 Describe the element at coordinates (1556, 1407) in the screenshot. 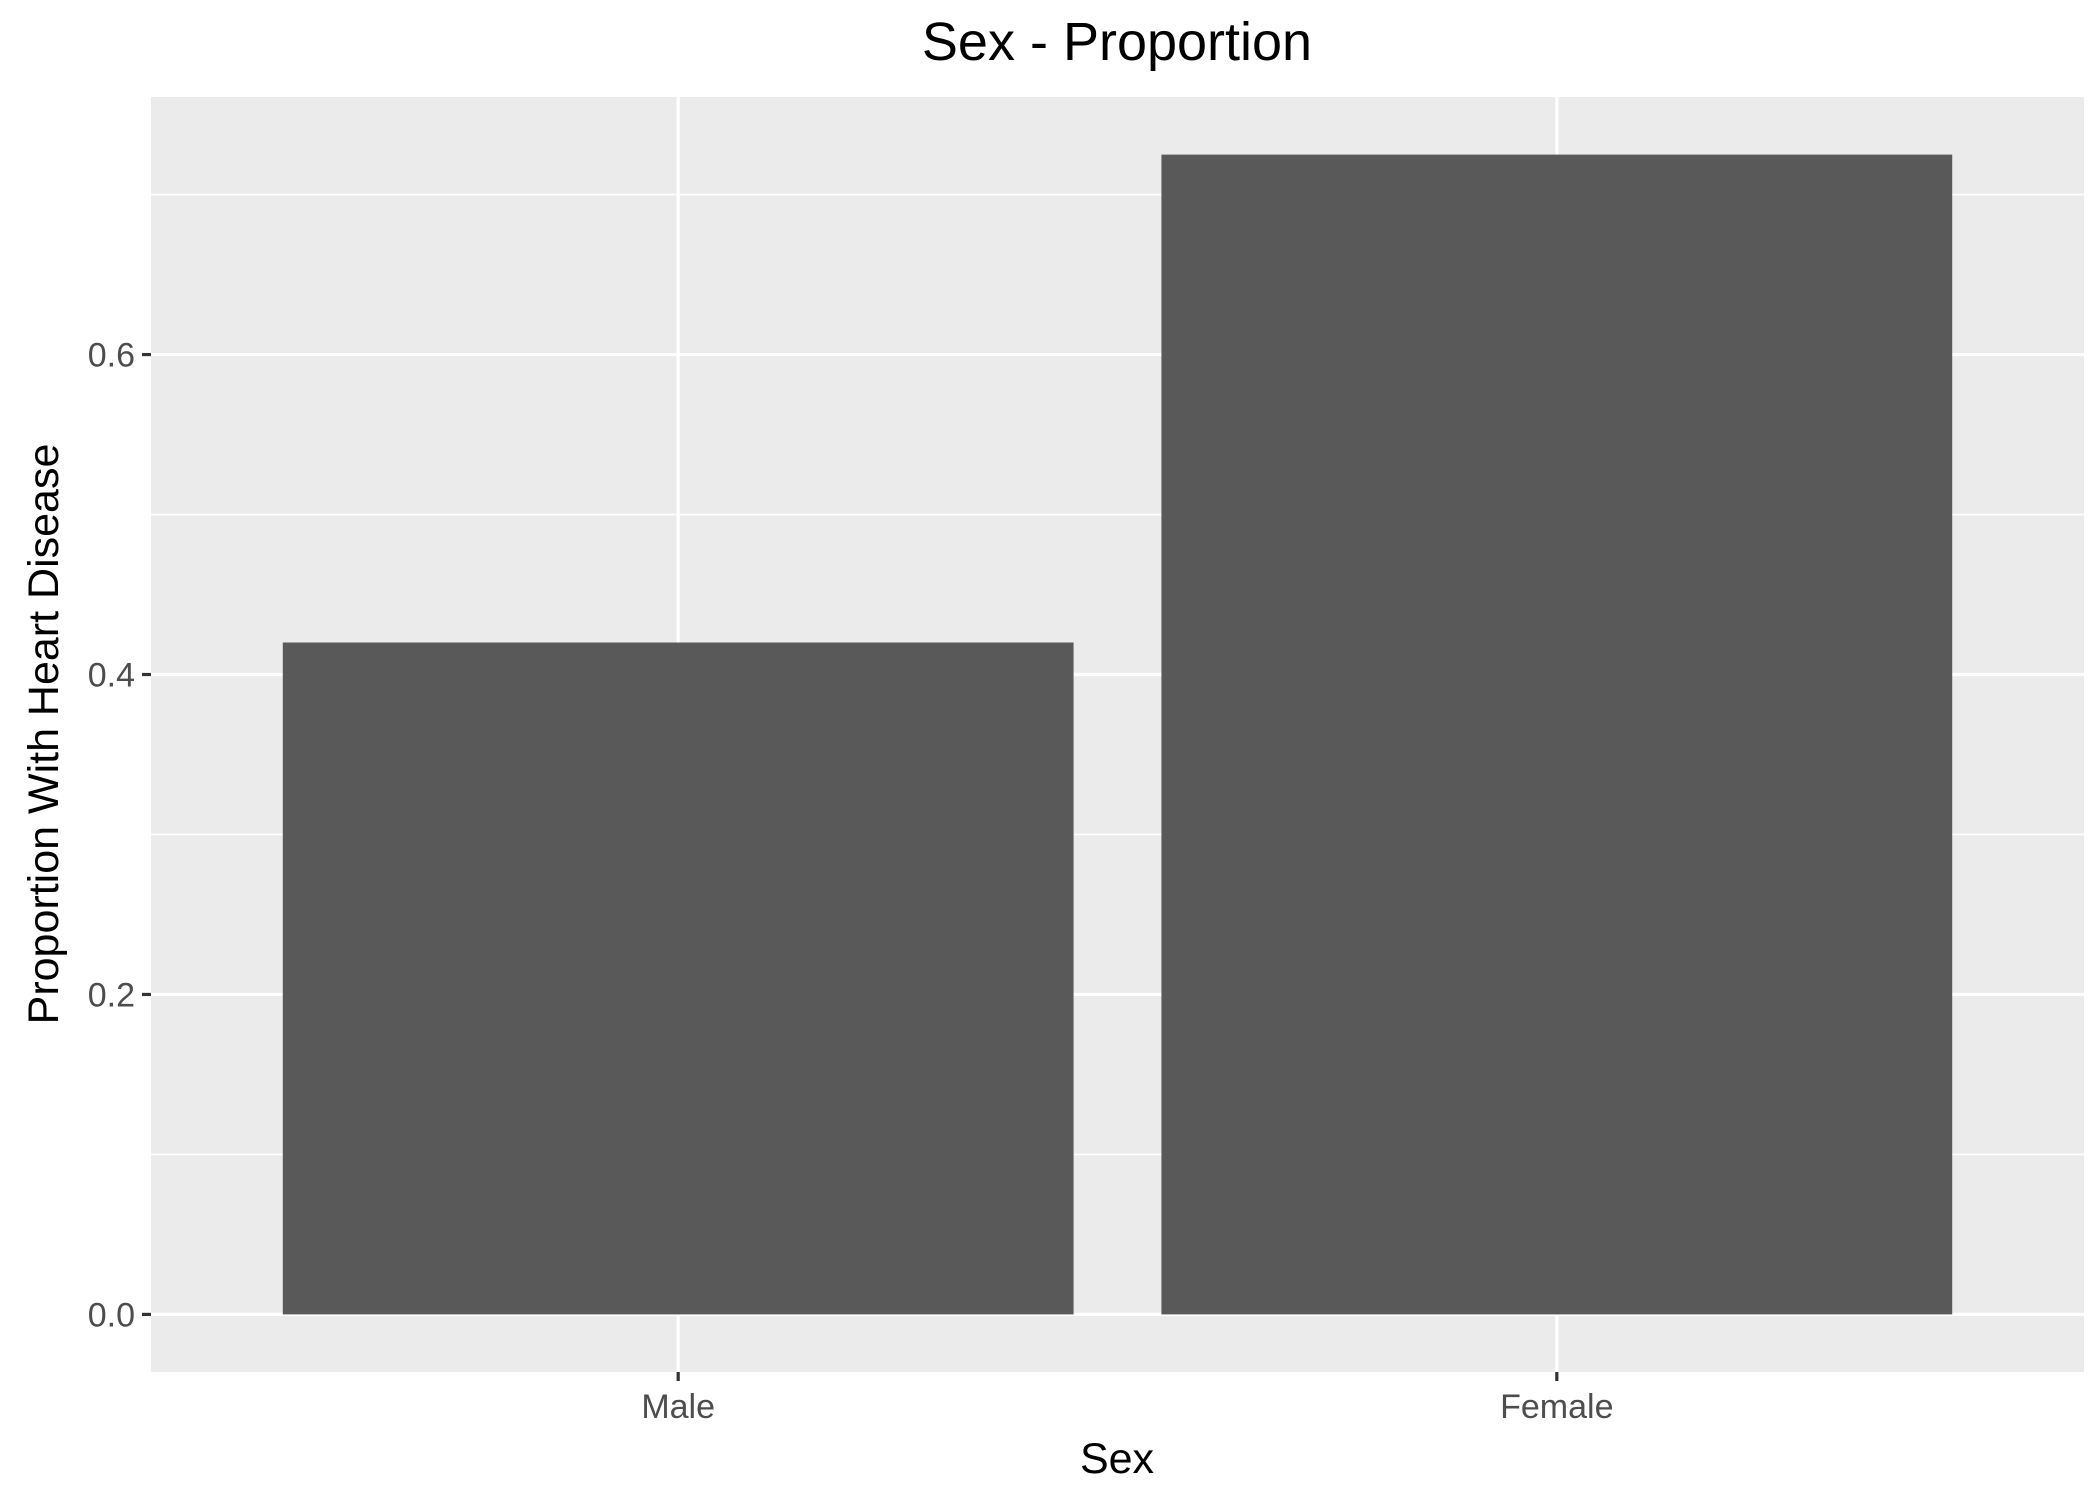

I see `x-tick-label: Female` at that location.